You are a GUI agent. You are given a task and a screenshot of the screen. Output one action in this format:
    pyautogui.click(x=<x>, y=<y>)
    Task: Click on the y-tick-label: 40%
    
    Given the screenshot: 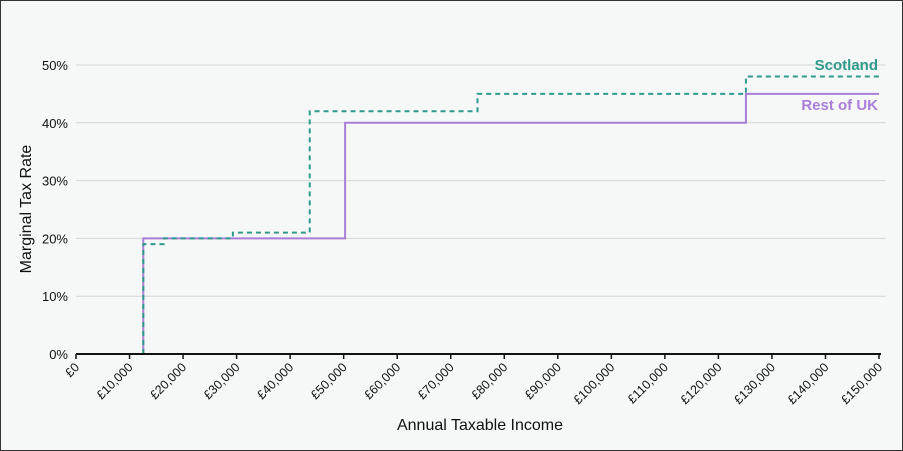 What is the action you would take?
    pyautogui.click(x=55, y=123)
    